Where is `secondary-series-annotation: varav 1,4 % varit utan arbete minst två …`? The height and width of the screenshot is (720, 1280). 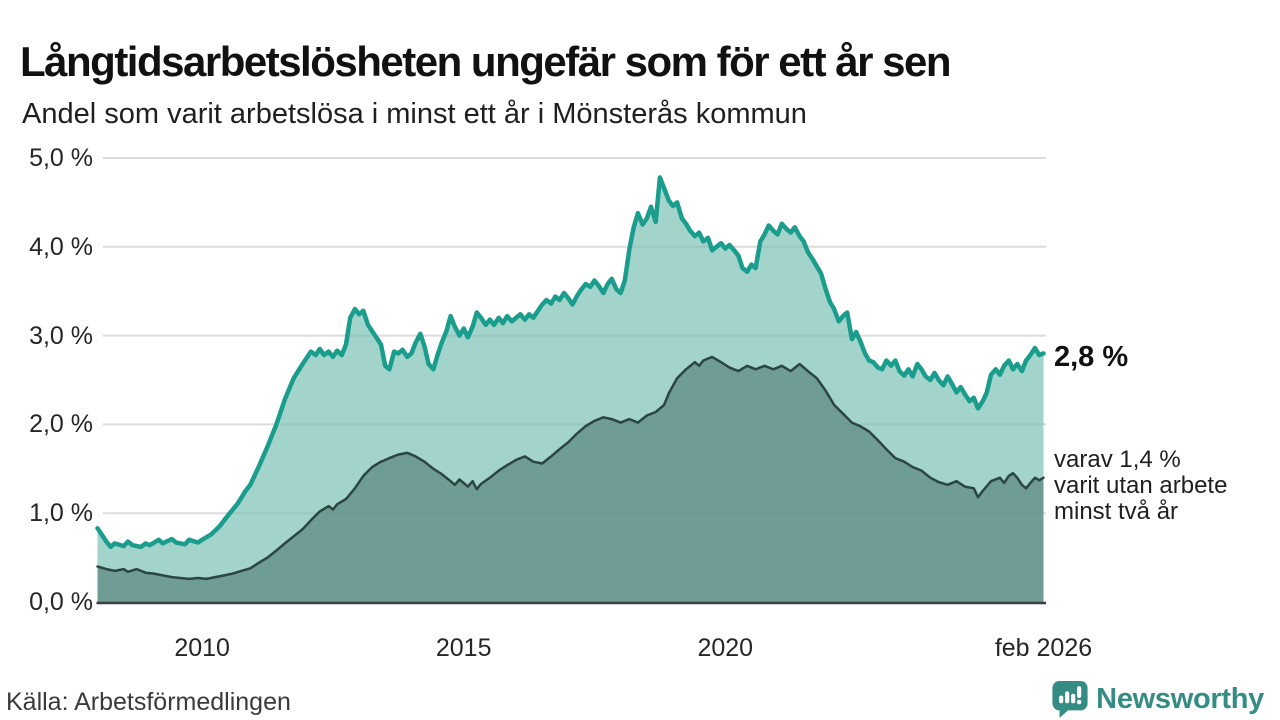
secondary-series-annotation: varav 1,4 % varit utan arbete minst två … is located at coordinates (1140, 486).